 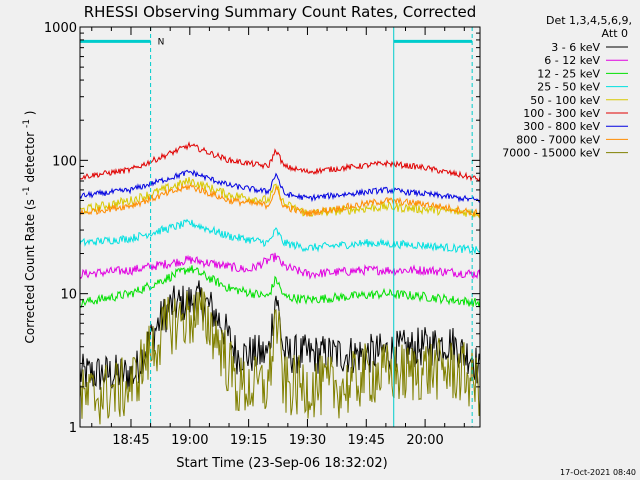 I want to click on x-axis-label: Start Time (23-Sep-06 18:32:02), so click(x=281, y=463).